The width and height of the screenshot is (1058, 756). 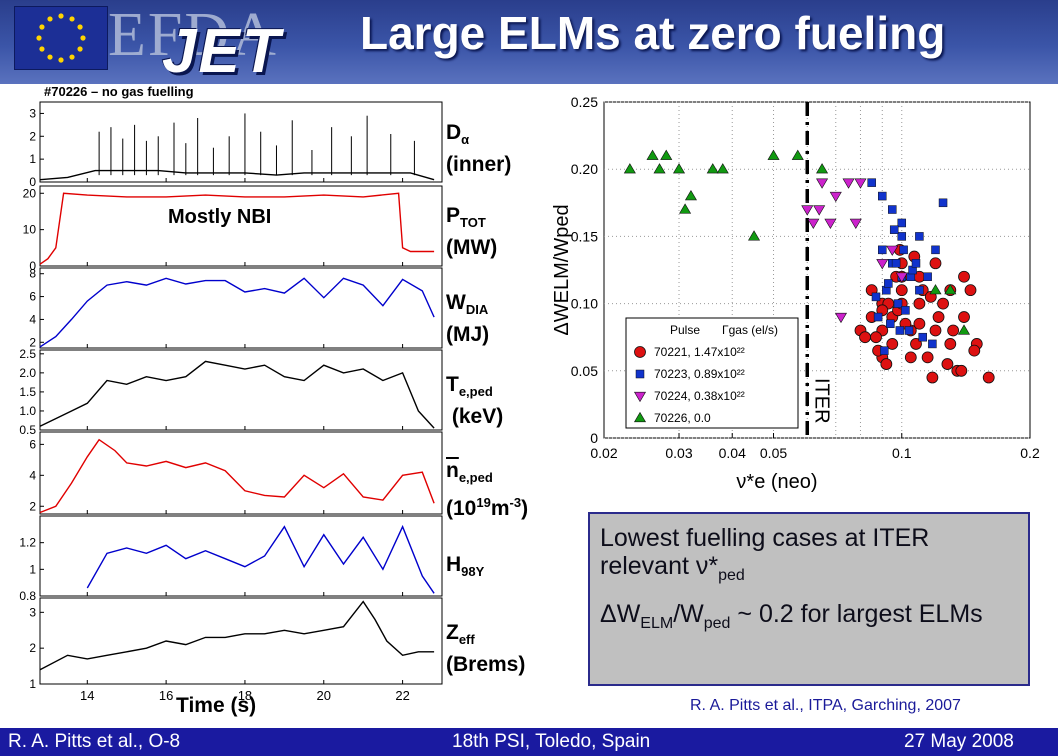 What do you see at coordinates (32, 475) in the screenshot?
I see `y-tick-label: 4` at bounding box center [32, 475].